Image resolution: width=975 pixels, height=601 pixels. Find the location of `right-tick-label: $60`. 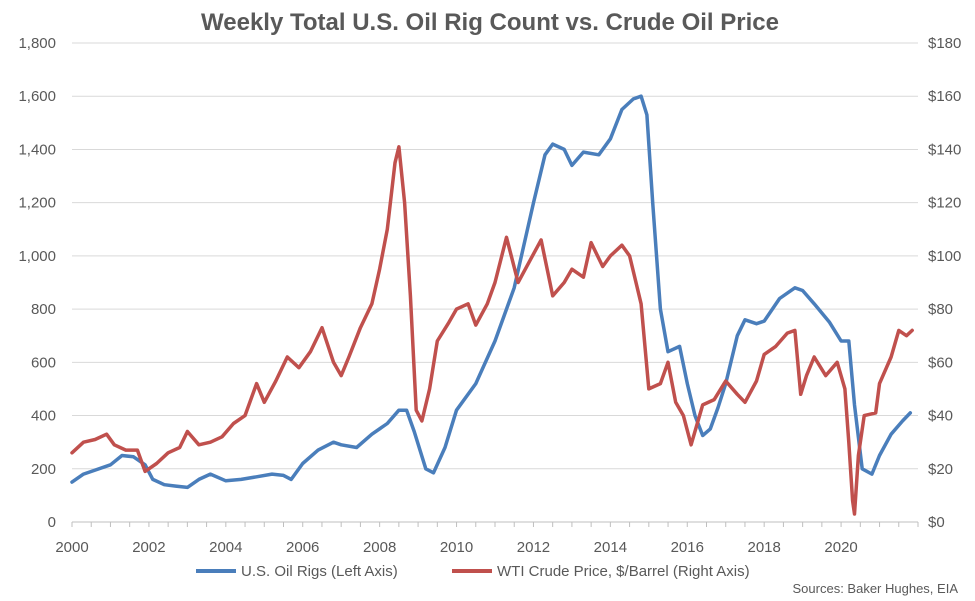

right-tick-label: $60 is located at coordinates (940, 362).